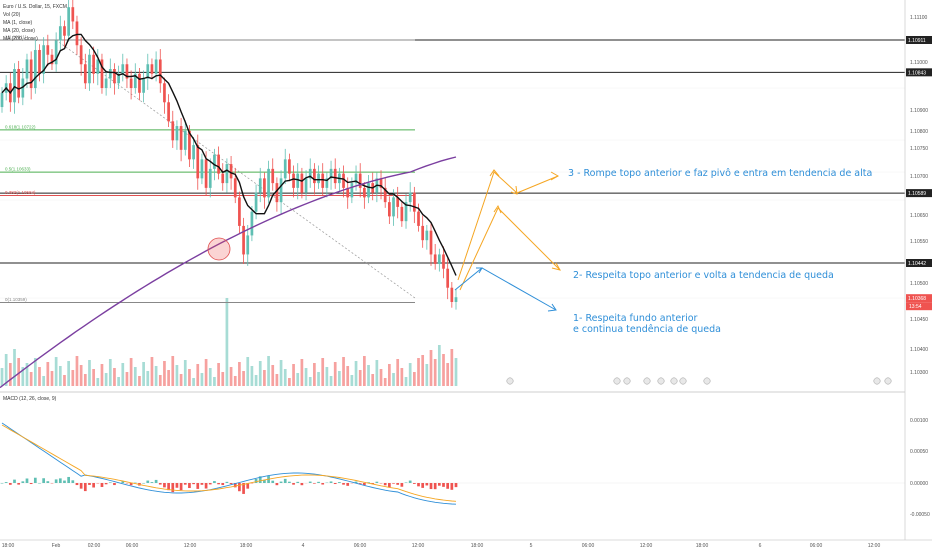  Describe the element at coordinates (20, 192) in the screenshot. I see `fib-level-label: 0.382(1.10584)` at that location.